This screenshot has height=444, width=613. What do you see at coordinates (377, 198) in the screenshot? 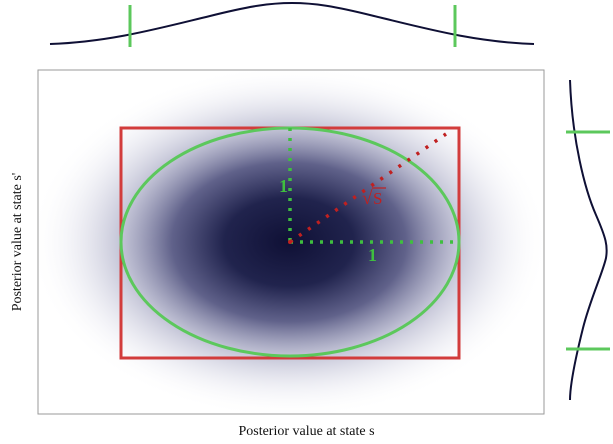
I see `sqrt-s-text: S` at bounding box center [377, 198].